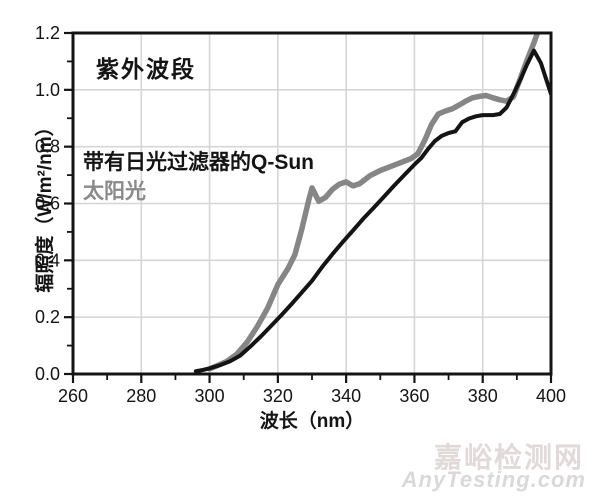 Image resolution: width=600 pixels, height=497 pixels. I want to click on y-tick-label: 0.8, so click(47, 147).